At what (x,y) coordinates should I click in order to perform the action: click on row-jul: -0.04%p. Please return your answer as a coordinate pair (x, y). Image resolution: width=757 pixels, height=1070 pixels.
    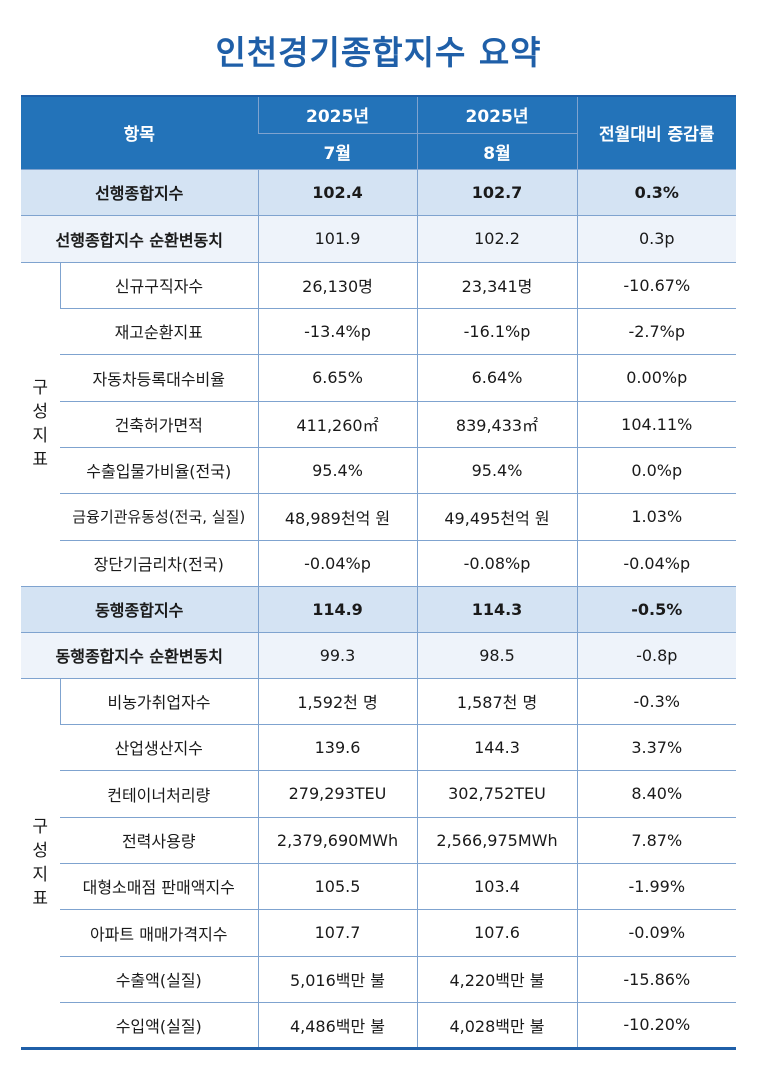
    Looking at the image, I should click on (337, 563).